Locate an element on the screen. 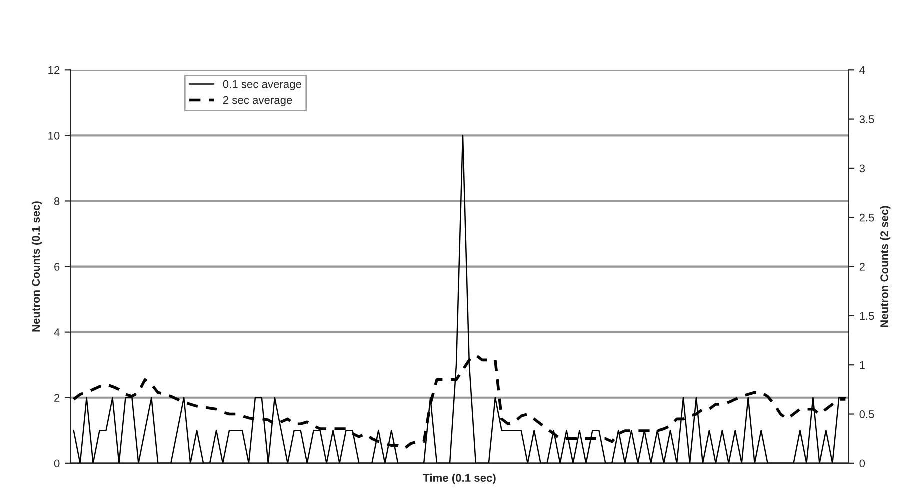  y-tick-label: 12 is located at coordinates (54, 70).